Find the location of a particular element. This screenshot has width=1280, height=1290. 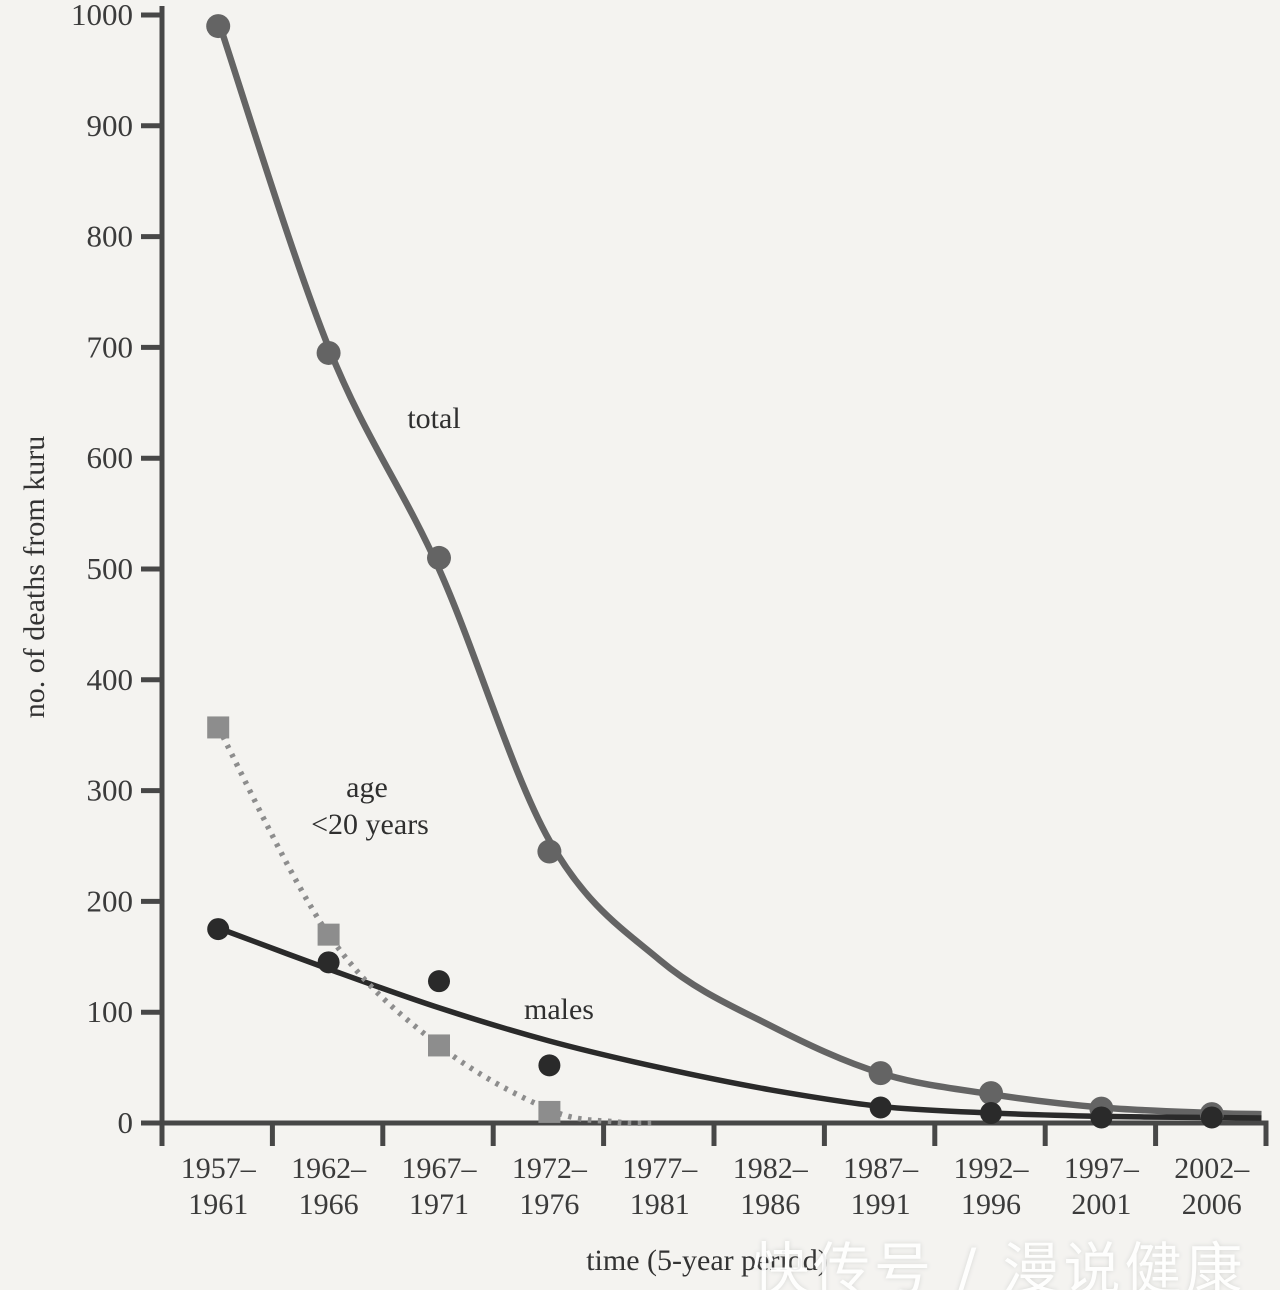

svg-text: 2001 is located at coordinates (1101, 1204).